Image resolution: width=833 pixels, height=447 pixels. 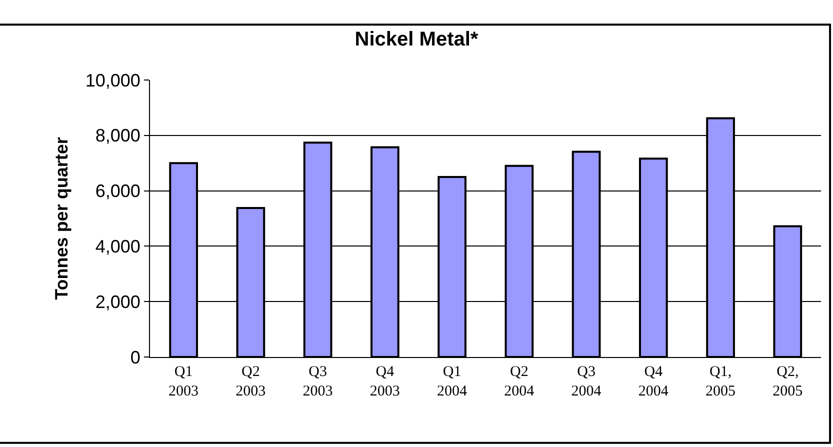 What do you see at coordinates (183, 382) in the screenshot?
I see `x-tick-label: Q1 2003` at bounding box center [183, 382].